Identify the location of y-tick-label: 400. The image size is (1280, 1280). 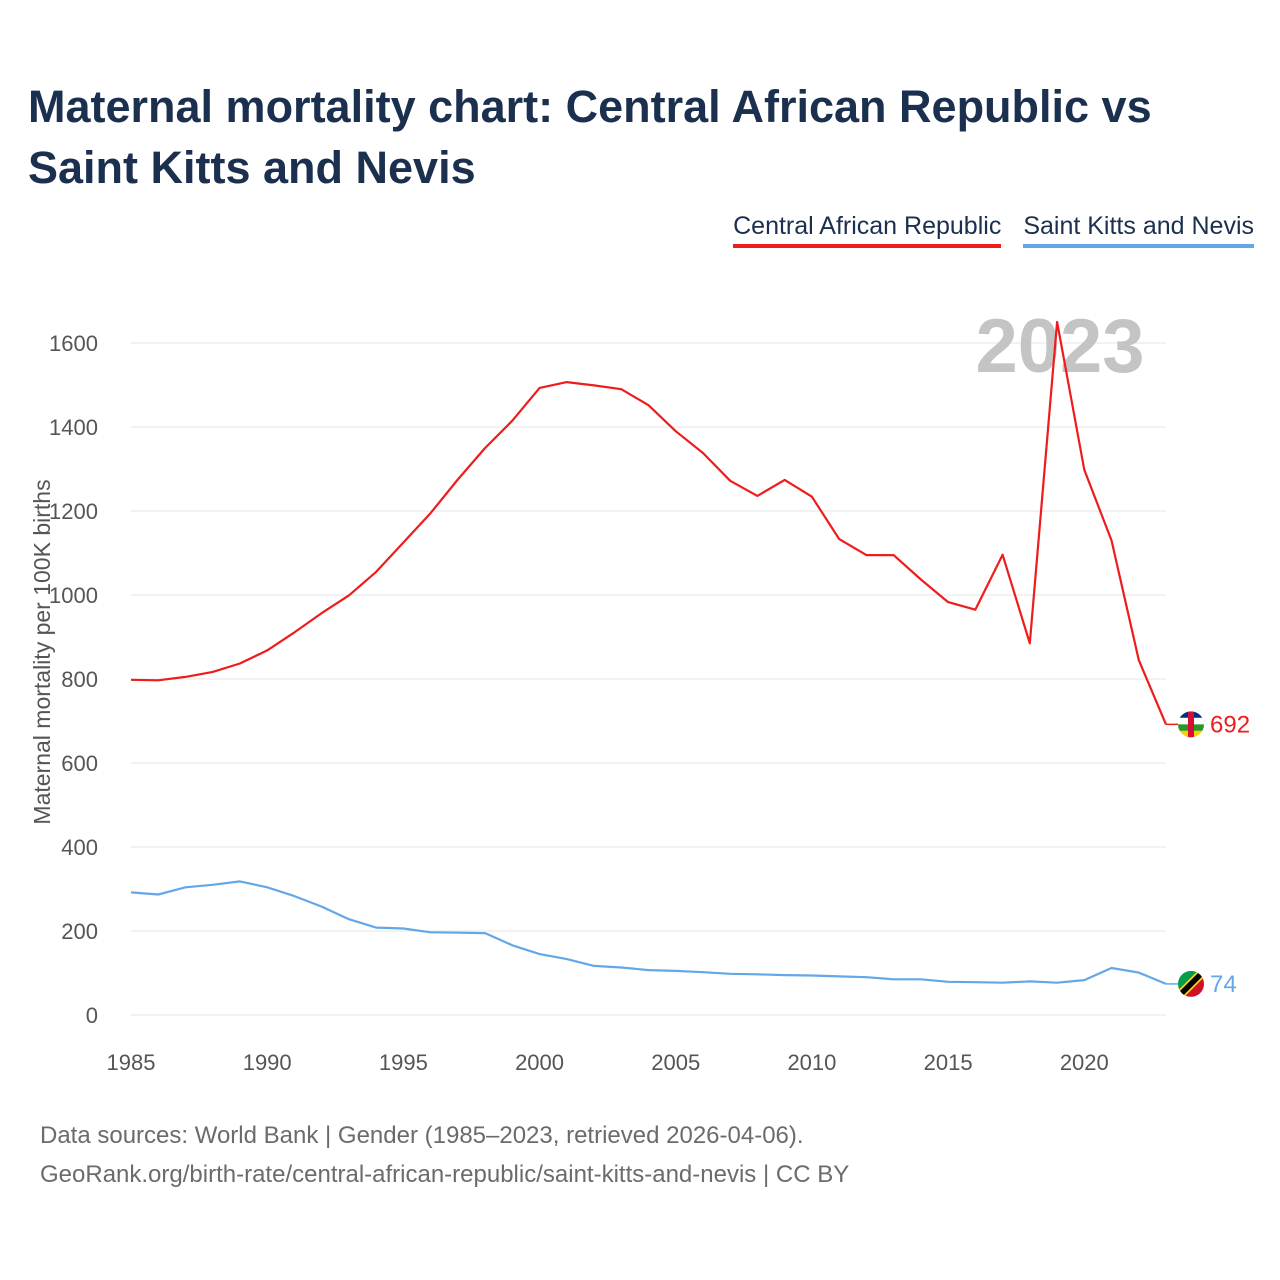
(79, 847).